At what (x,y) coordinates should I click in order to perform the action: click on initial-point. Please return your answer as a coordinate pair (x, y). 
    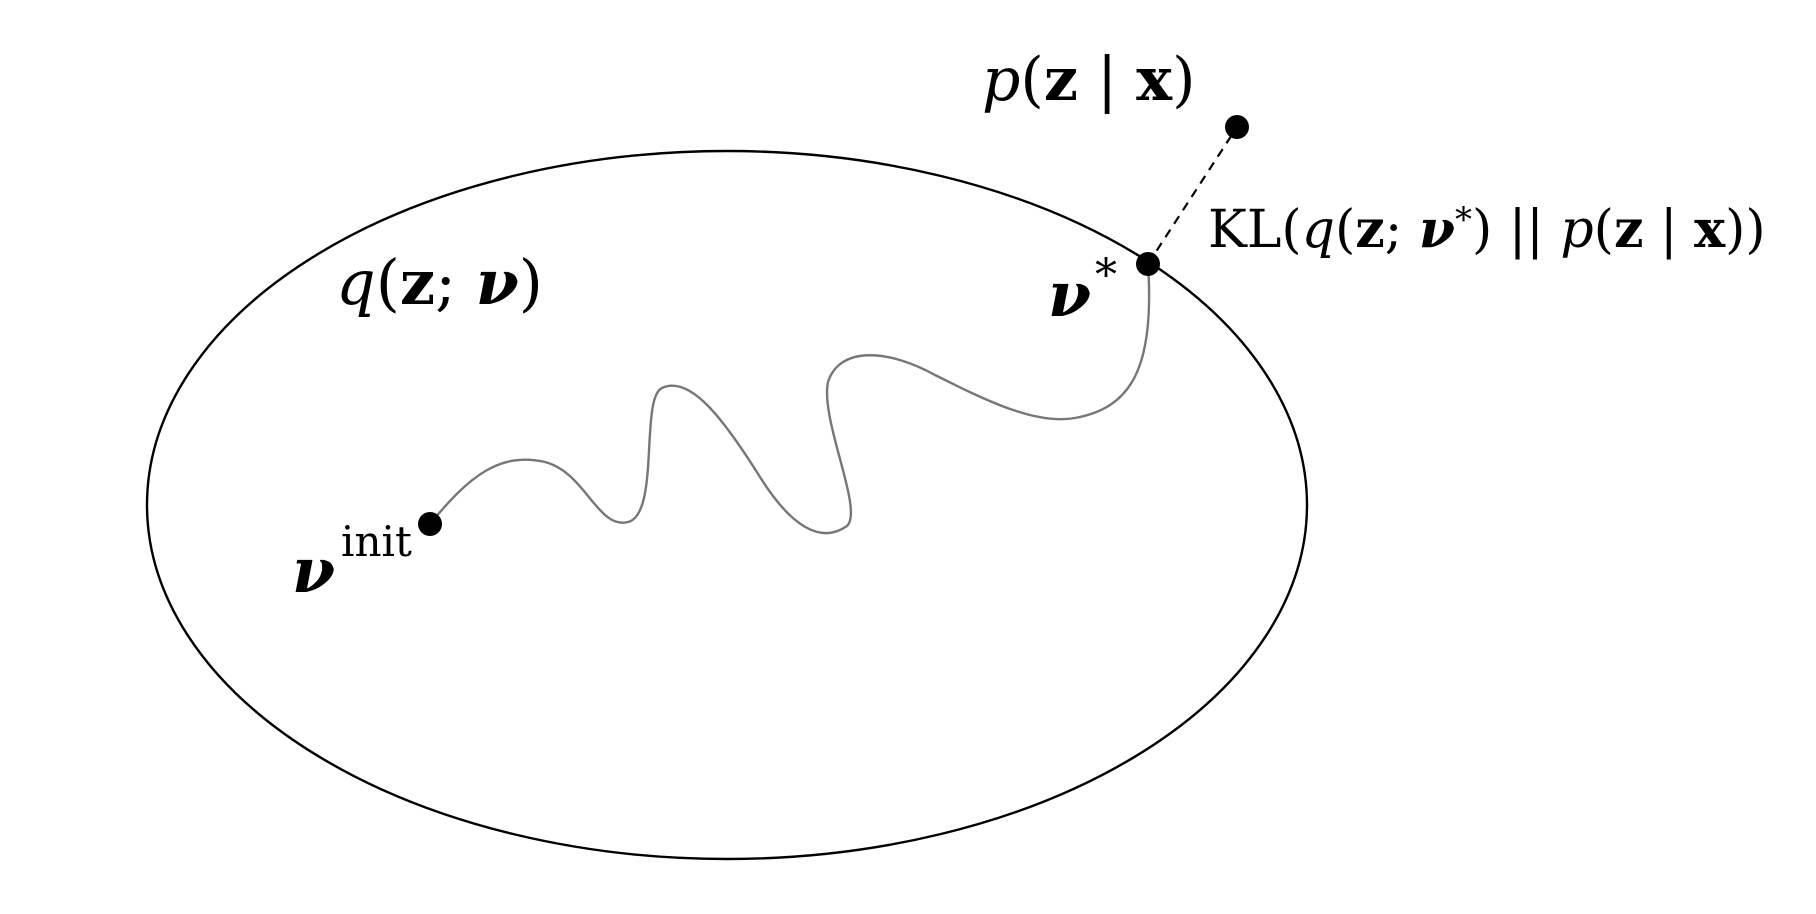
    Looking at the image, I should click on (430, 524).